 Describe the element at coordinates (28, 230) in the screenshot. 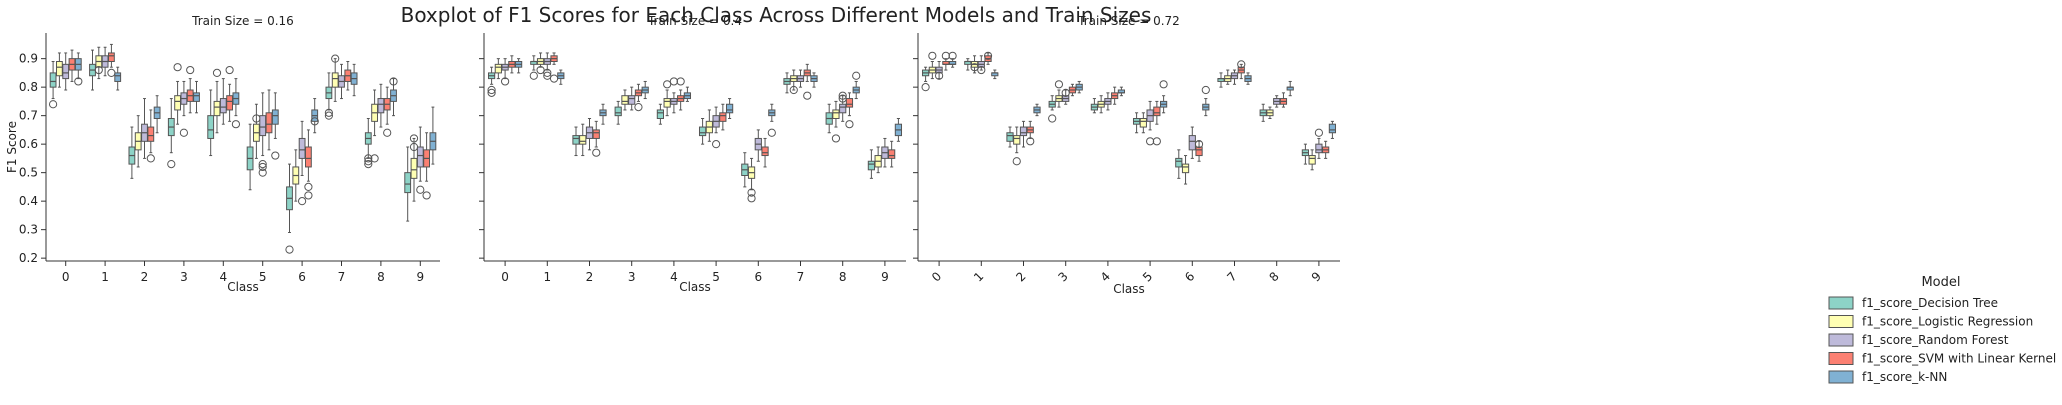

I see `y-tick-label-1: 0.3` at that location.